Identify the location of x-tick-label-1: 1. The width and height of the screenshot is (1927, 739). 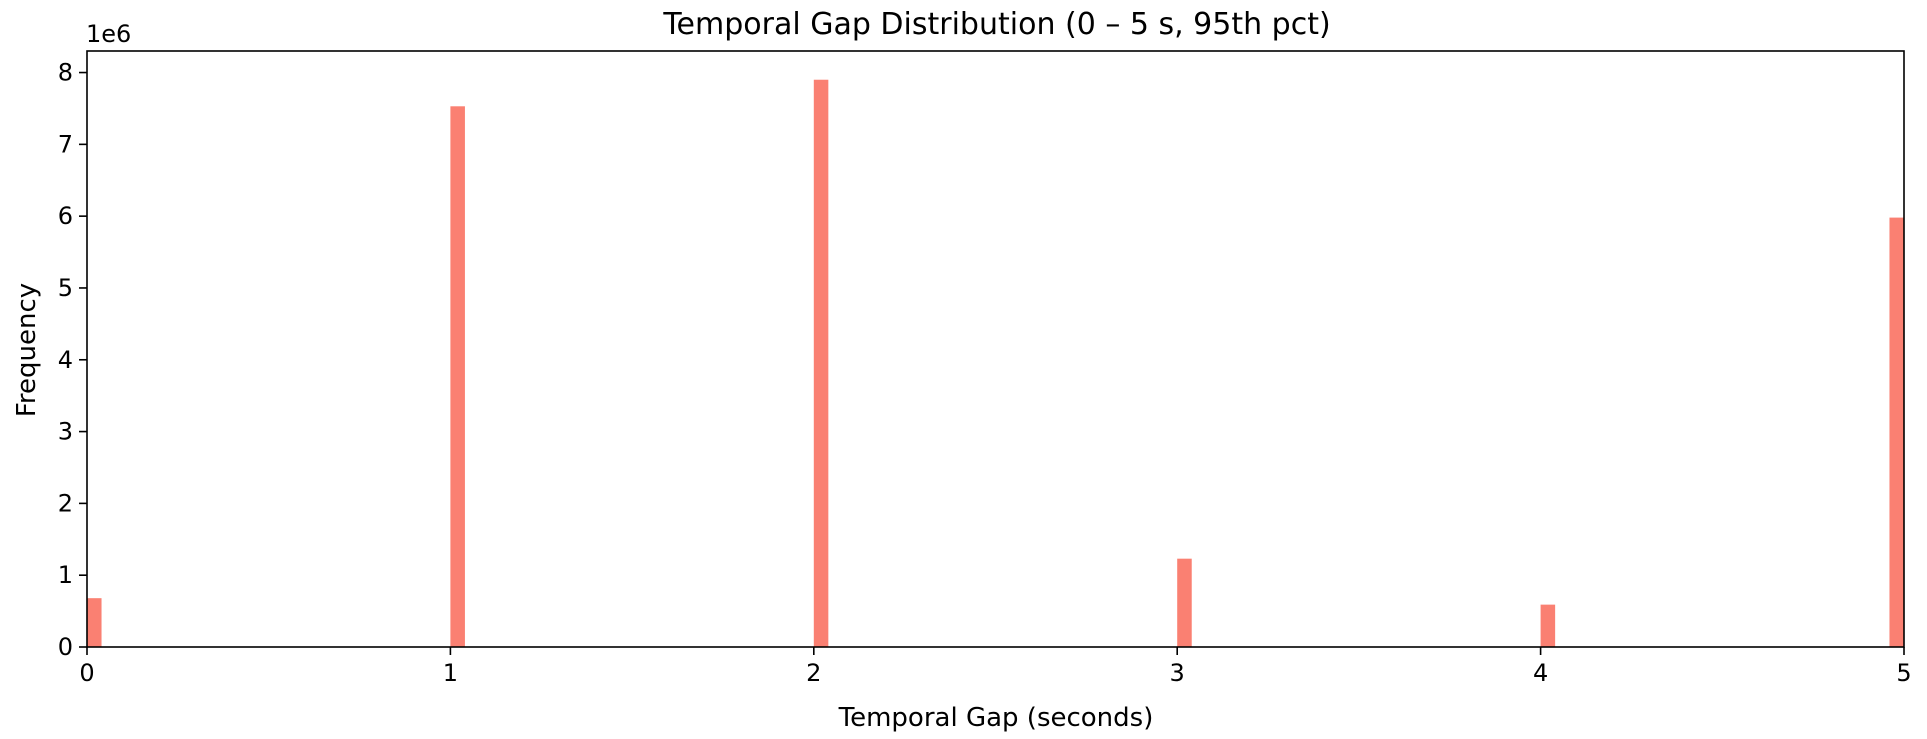
(450, 673).